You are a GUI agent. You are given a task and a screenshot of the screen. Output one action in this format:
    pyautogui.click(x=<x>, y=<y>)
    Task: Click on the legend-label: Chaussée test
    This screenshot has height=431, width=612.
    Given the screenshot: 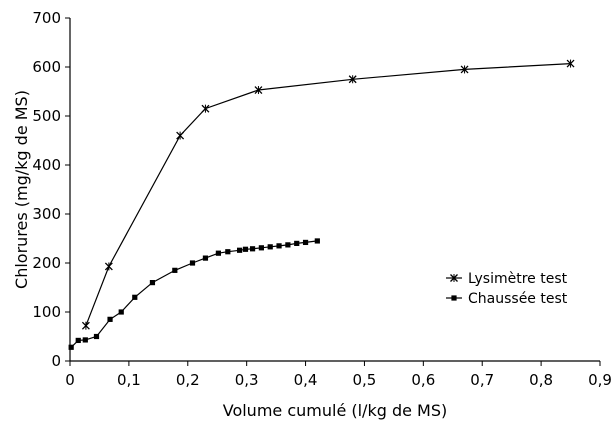 What is the action you would take?
    pyautogui.click(x=518, y=299)
    